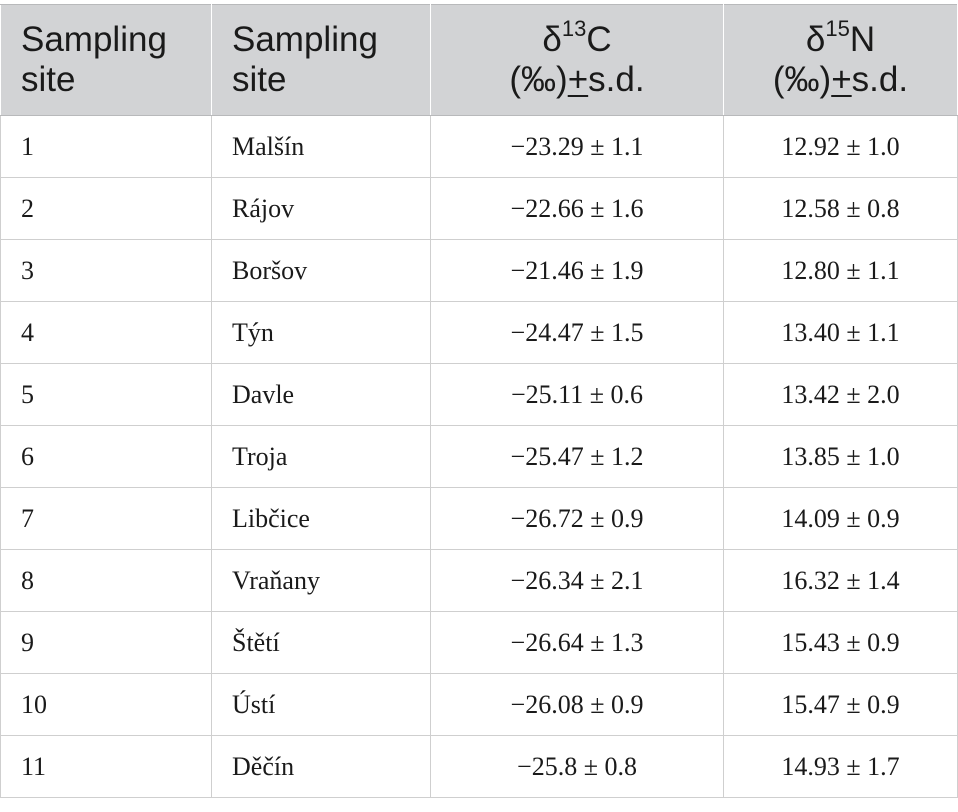 The height and width of the screenshot is (812, 958). Describe the element at coordinates (106, 146) in the screenshot. I see `site-number-cell: 1` at that location.